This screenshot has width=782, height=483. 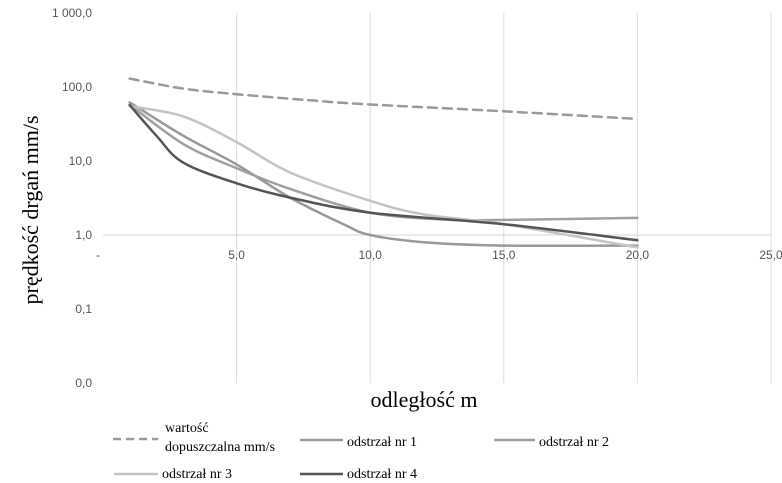 What do you see at coordinates (770, 255) in the screenshot?
I see `x-tick-label: 25,0` at bounding box center [770, 255].